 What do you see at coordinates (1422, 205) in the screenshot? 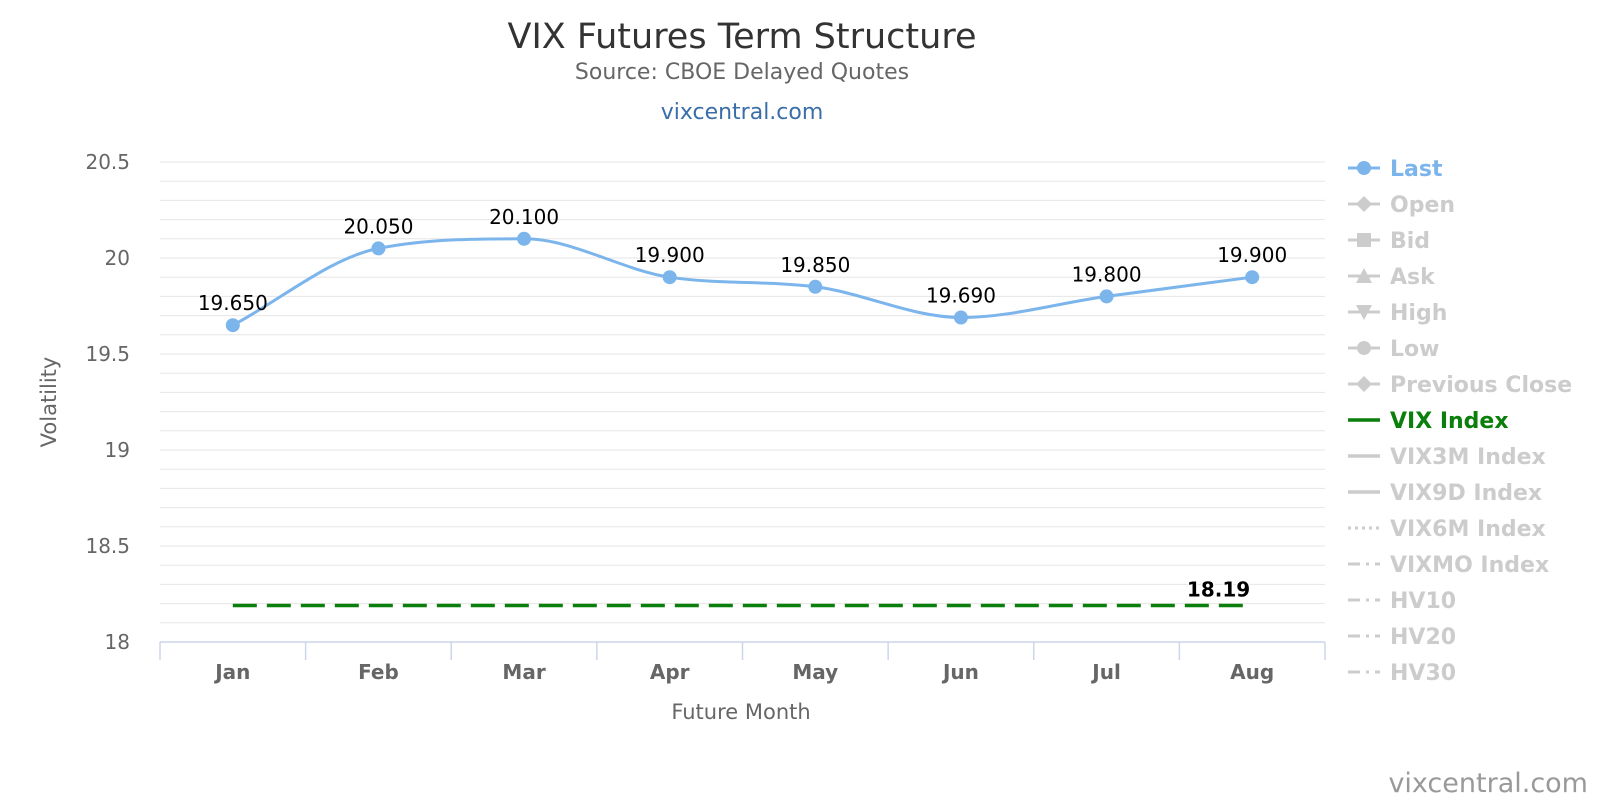
I see `legend-label: Open` at bounding box center [1422, 205].